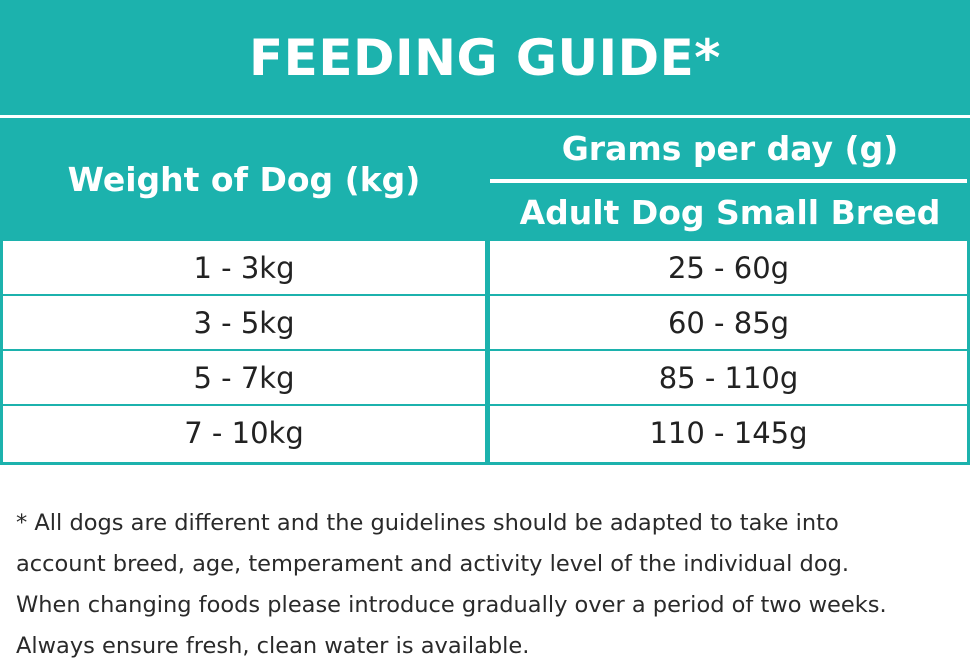 Image resolution: width=970 pixels, height=667 pixels. I want to click on breed-subheader-label: Adult Dog Small Breed, so click(730, 212).